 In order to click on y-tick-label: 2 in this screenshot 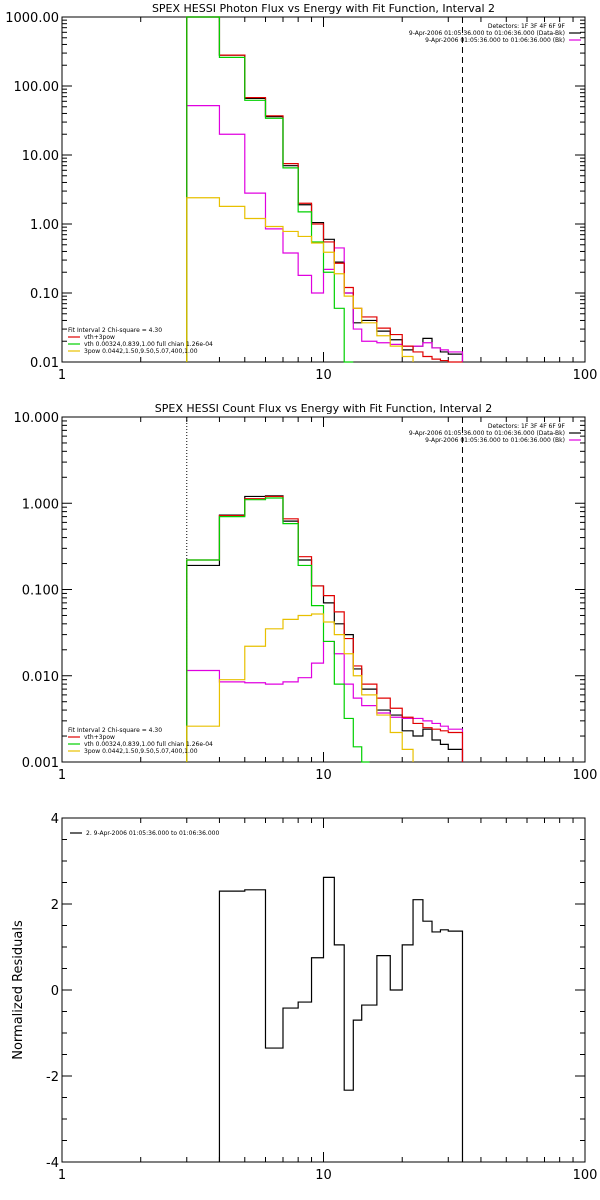, I will do `click(55, 905)`.